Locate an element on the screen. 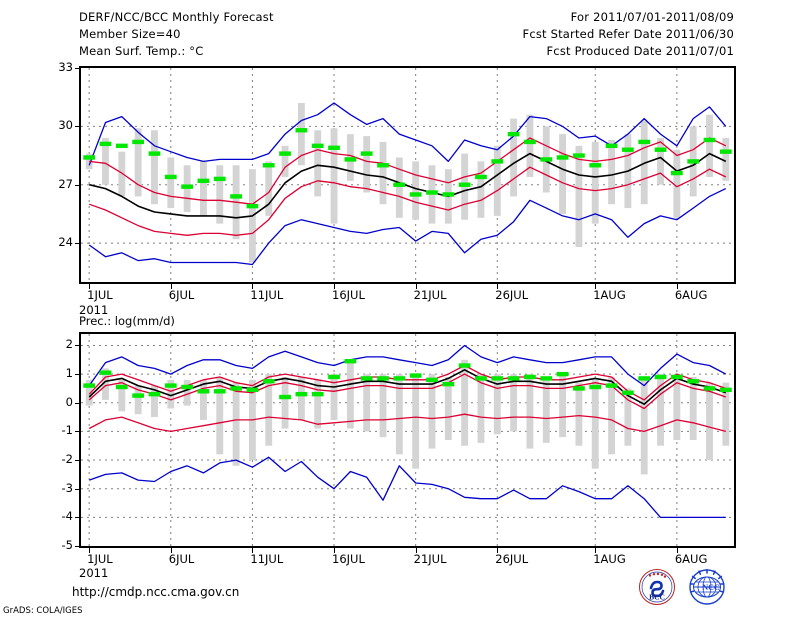  chart-title: DERF/NCC/BCC Monthly Forecast is located at coordinates (176, 17).